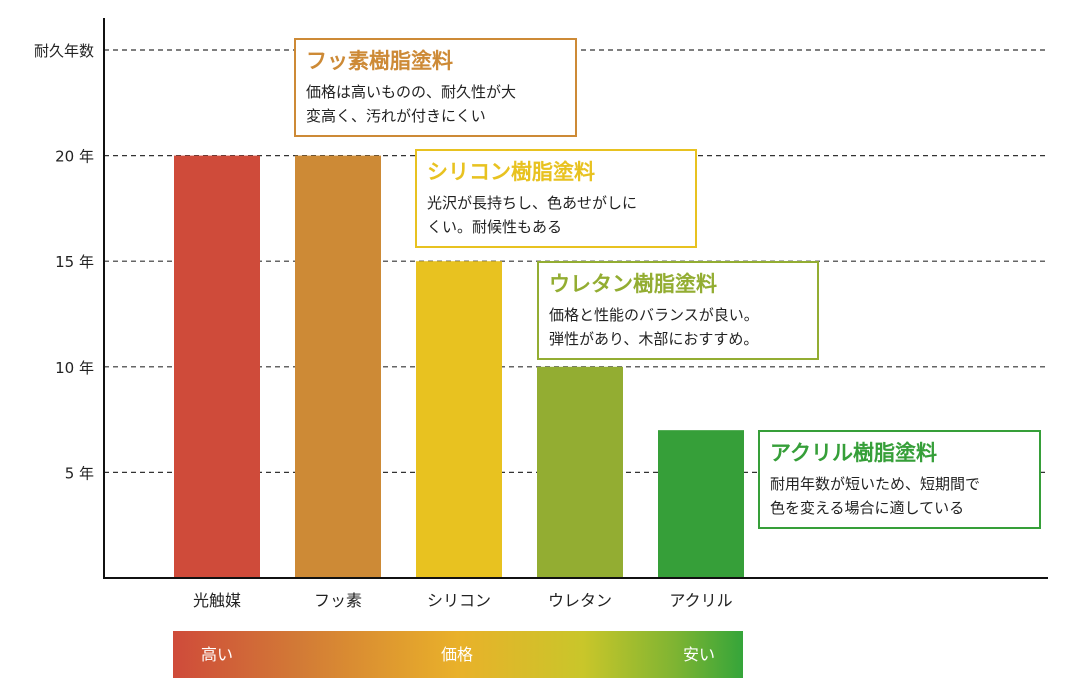 The height and width of the screenshot is (695, 1068). I want to click on annotation-fluorine: フッ素樹脂塗料 価格は高いものの、耐久性が大 変高く、汚れが付きにくい, so click(435, 87).